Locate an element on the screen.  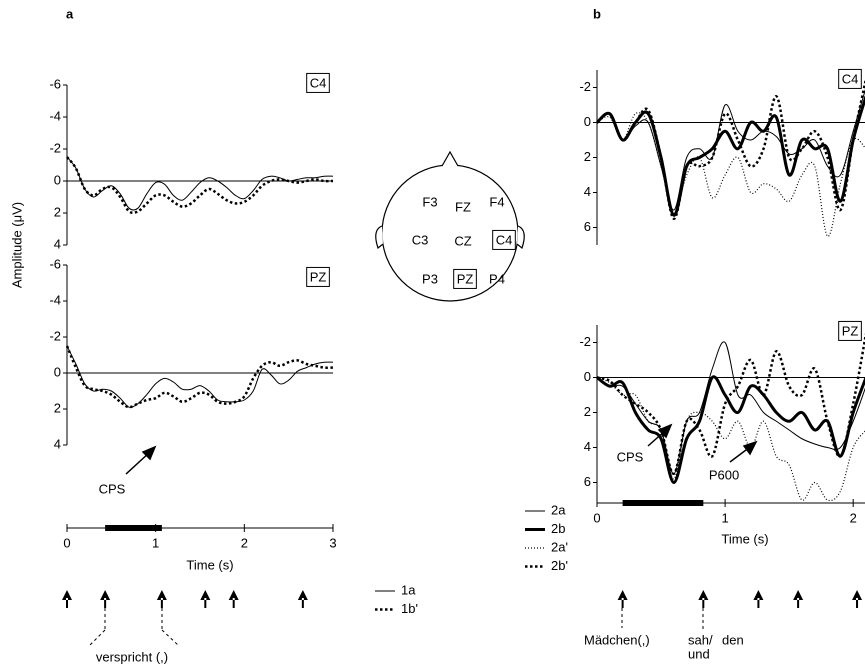
panel-label: b is located at coordinates (597, 13).